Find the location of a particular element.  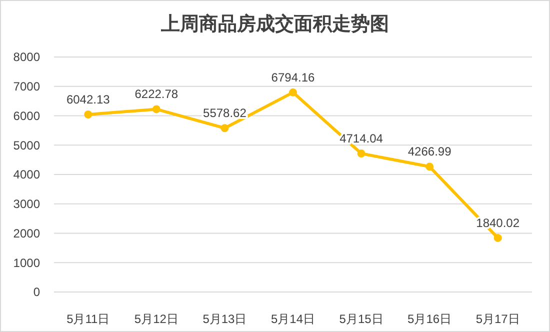

chart-title: 上周商品房成交面积走势图 is located at coordinates (274, 24).